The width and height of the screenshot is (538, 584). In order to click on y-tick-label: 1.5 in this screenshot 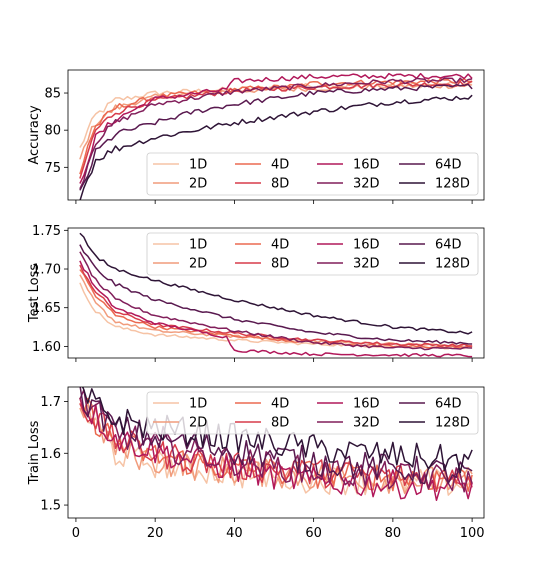, I will do `click(50, 506)`.